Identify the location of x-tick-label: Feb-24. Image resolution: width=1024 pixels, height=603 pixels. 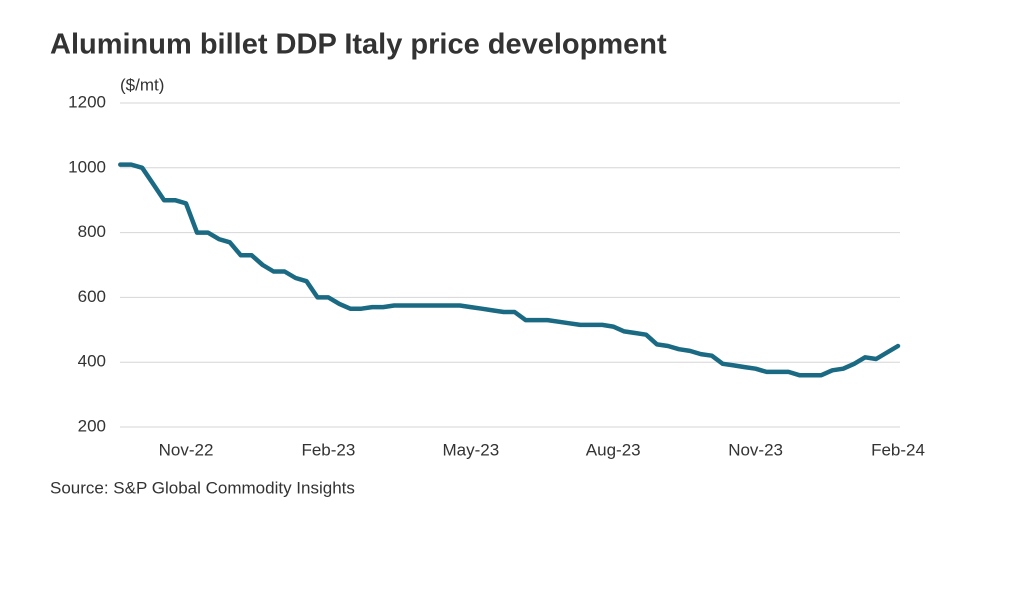
(898, 449).